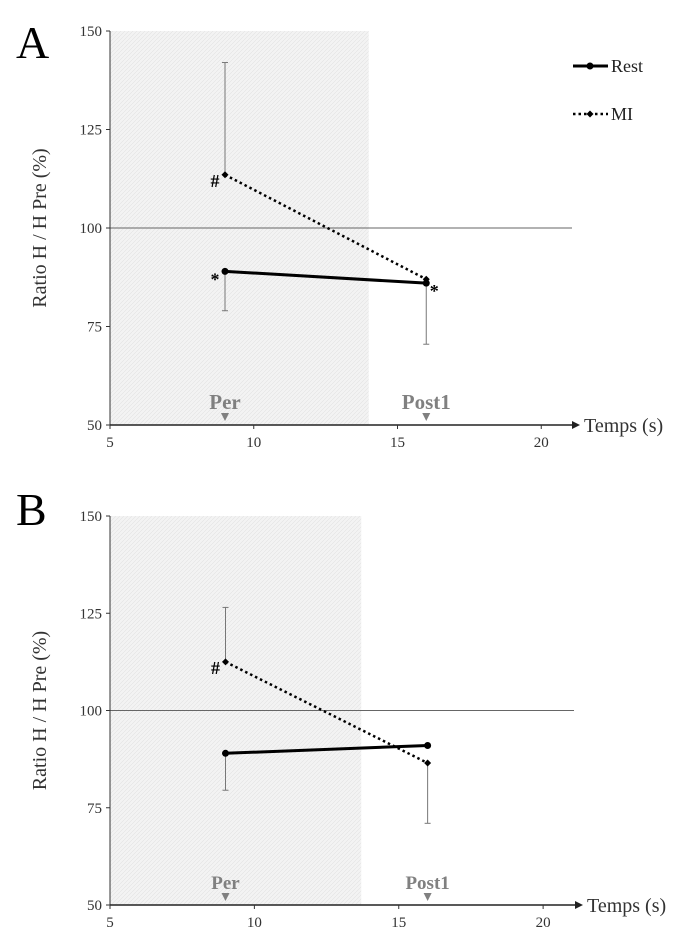  What do you see at coordinates (622, 114) in the screenshot?
I see `legend-label-mi: MI` at bounding box center [622, 114].